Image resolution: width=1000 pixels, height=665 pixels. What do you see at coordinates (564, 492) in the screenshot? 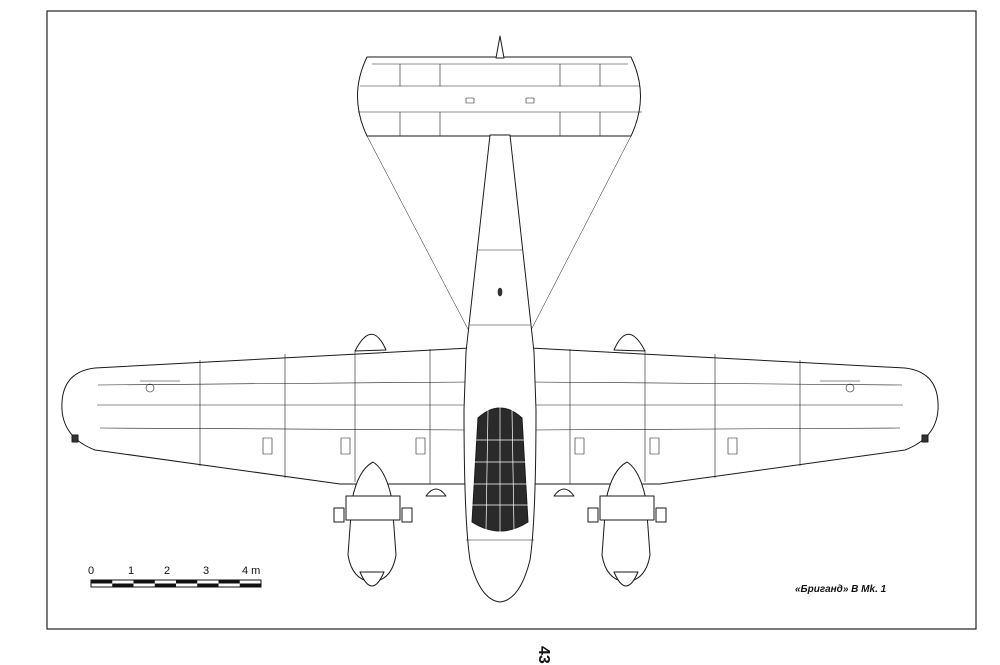
I see `fairing-right` at bounding box center [564, 492].